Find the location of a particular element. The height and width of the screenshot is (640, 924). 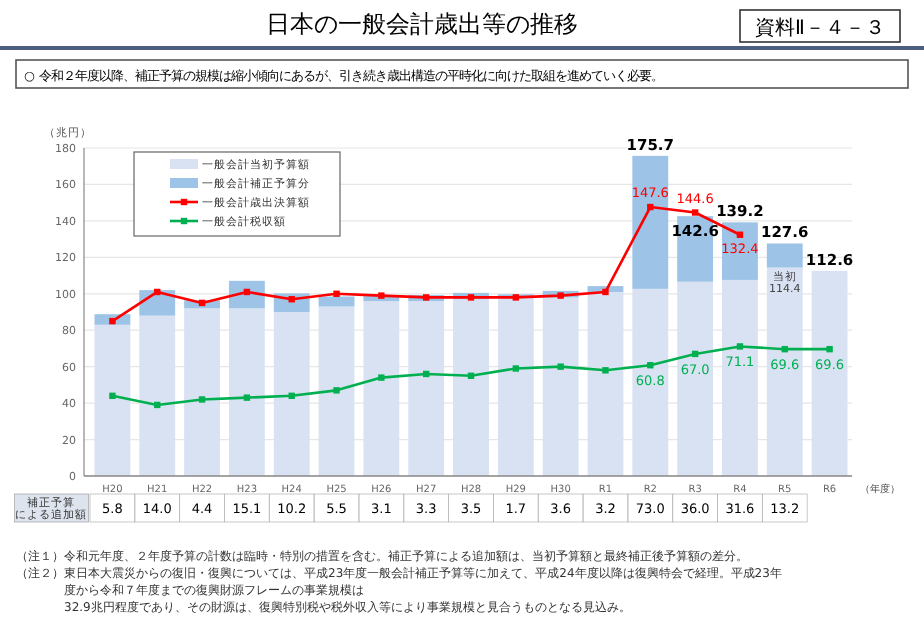

text: 資料Ⅱ－４－３ is located at coordinates (820, 28).